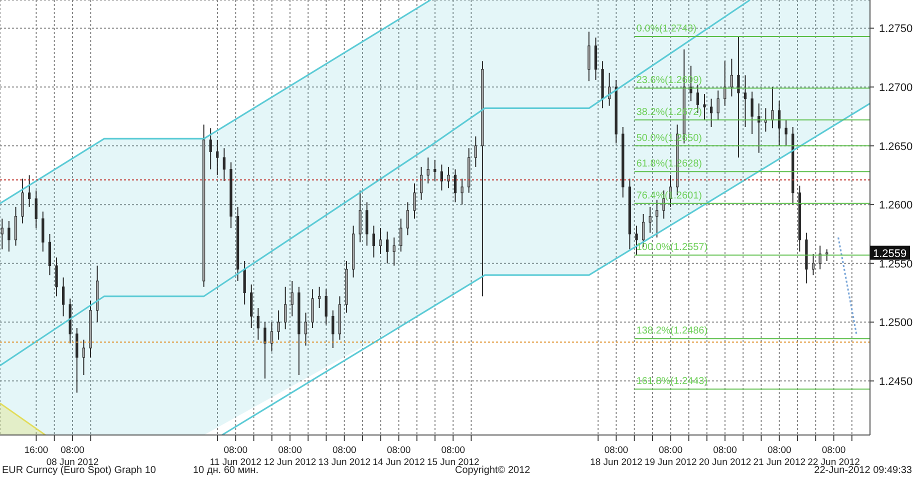 The image size is (914, 477). What do you see at coordinates (616, 456) in the screenshot?
I see `x-tick-label: 08:00 18 Jun 2012` at bounding box center [616, 456].